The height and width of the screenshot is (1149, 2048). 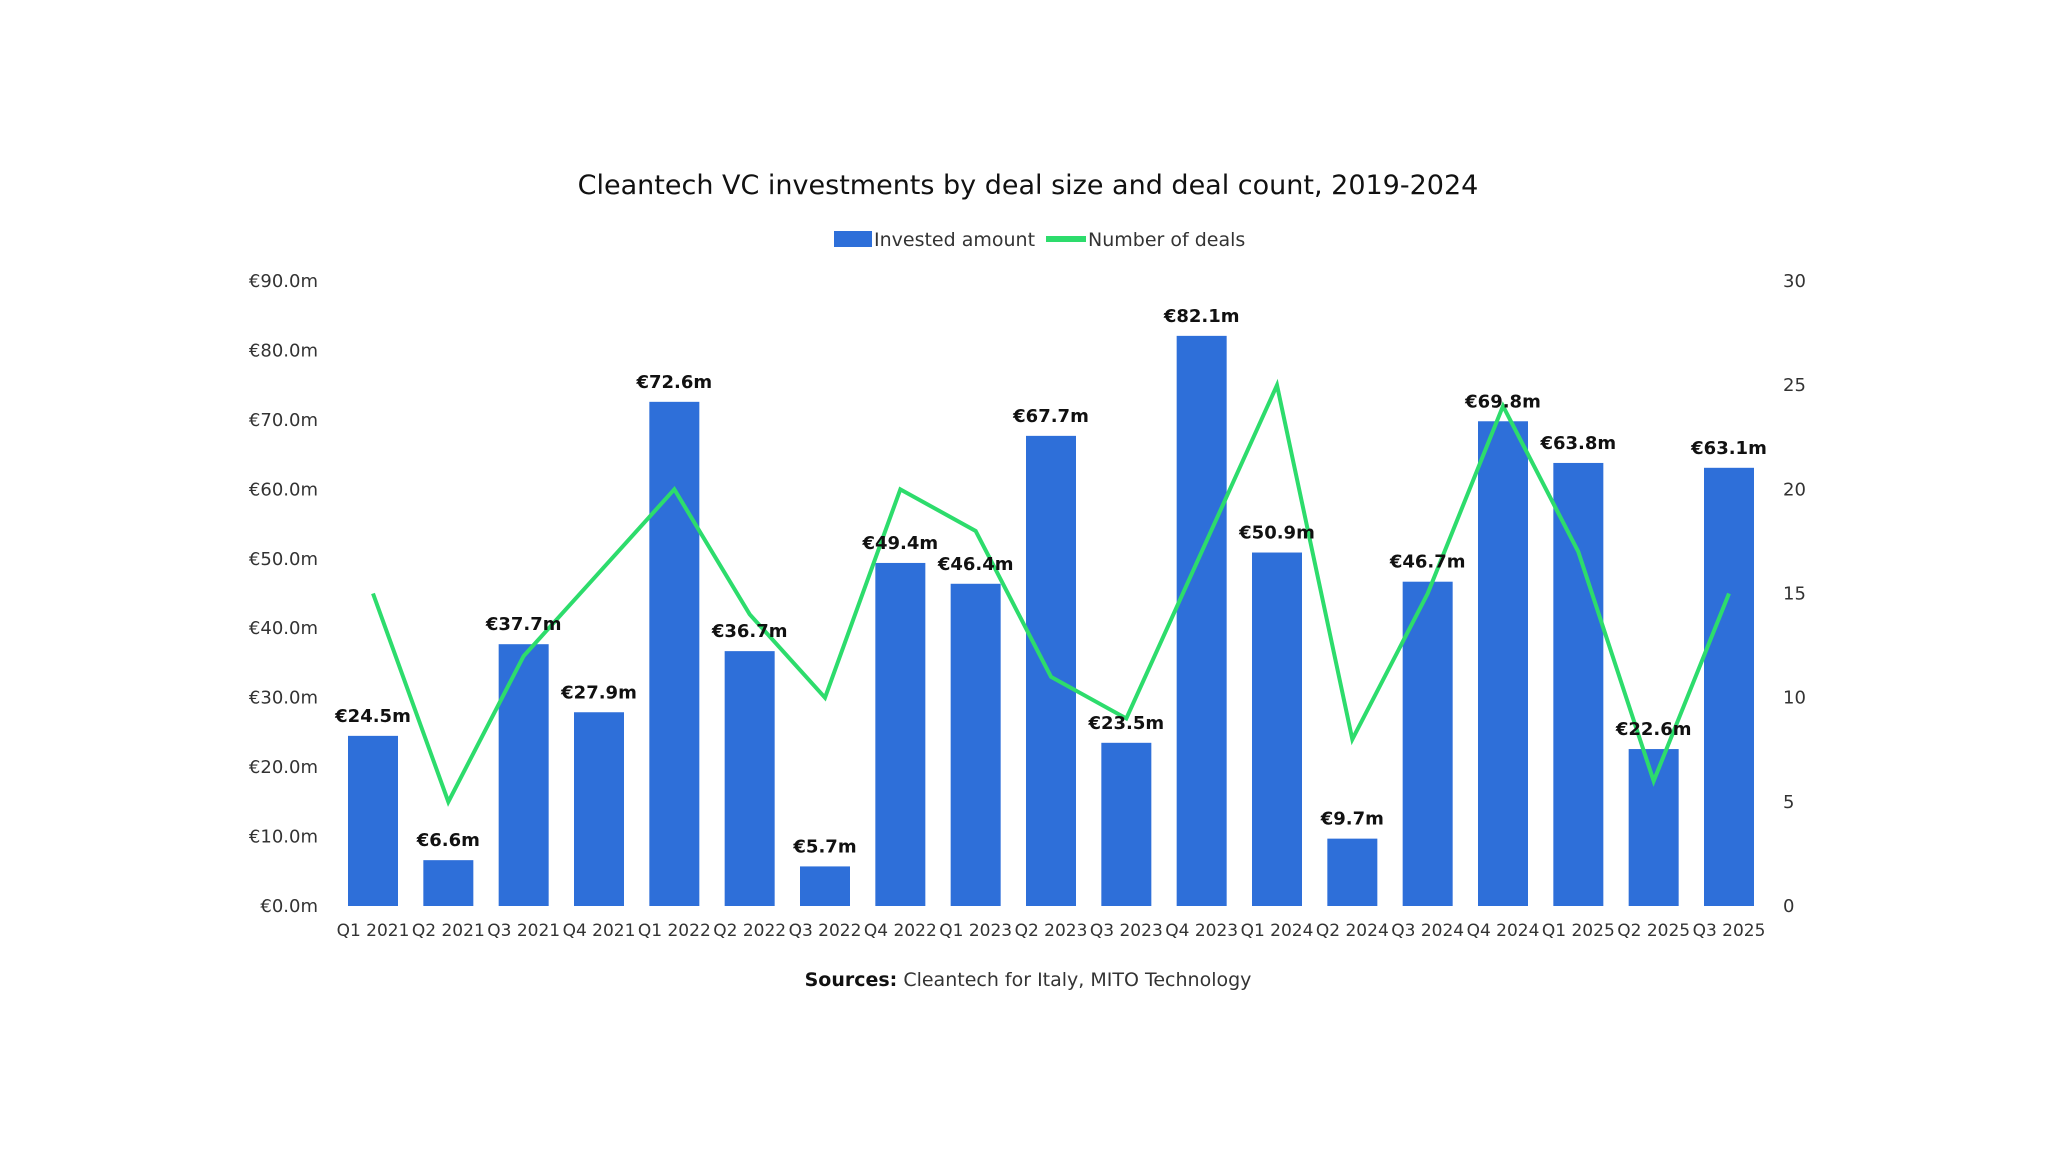 What do you see at coordinates (283, 489) in the screenshot?
I see `y-left-tick-label: €60.0m` at bounding box center [283, 489].